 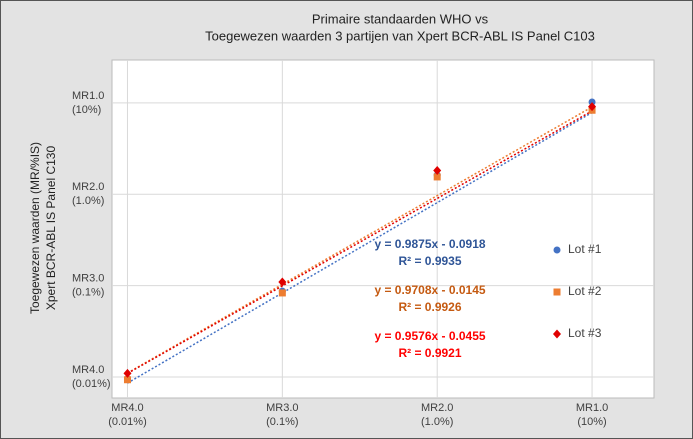 What do you see at coordinates (429, 307) in the screenshot?
I see `trend-r2: R² = 0.9926` at bounding box center [429, 307].